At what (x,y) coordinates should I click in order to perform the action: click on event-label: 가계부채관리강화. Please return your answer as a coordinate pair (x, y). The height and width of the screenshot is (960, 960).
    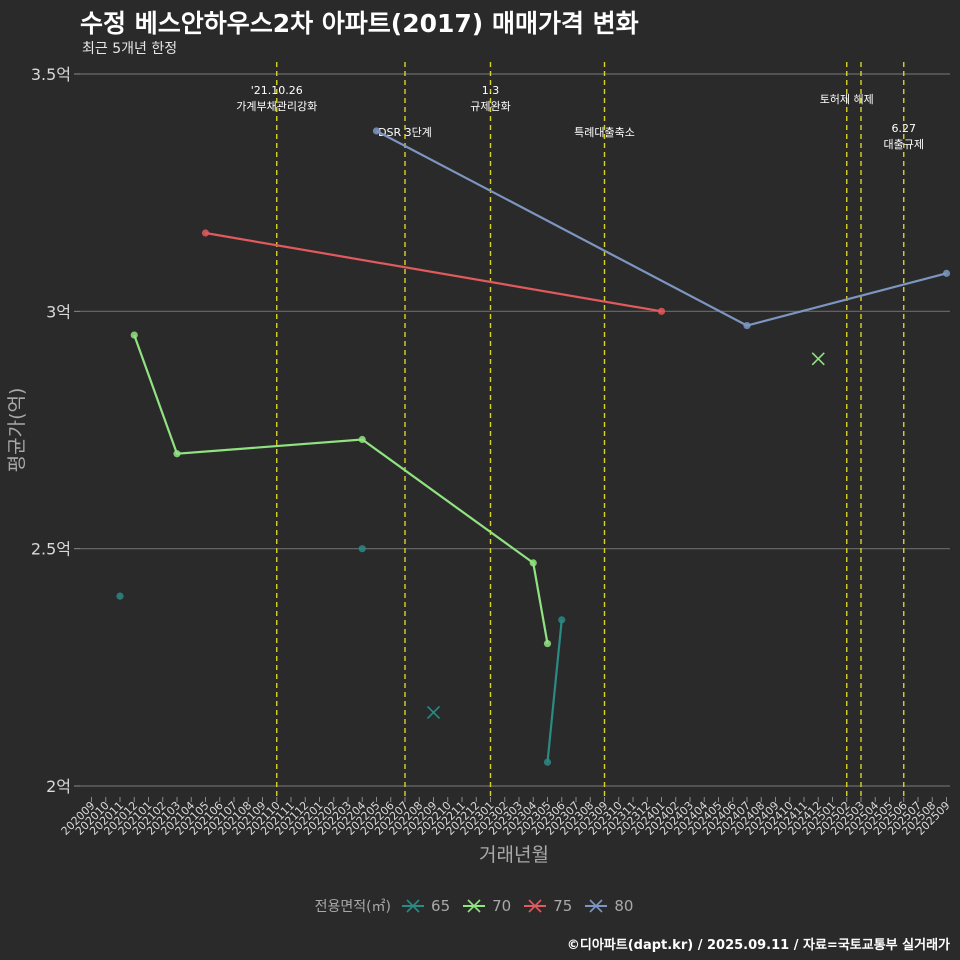
    Looking at the image, I should click on (276, 106).